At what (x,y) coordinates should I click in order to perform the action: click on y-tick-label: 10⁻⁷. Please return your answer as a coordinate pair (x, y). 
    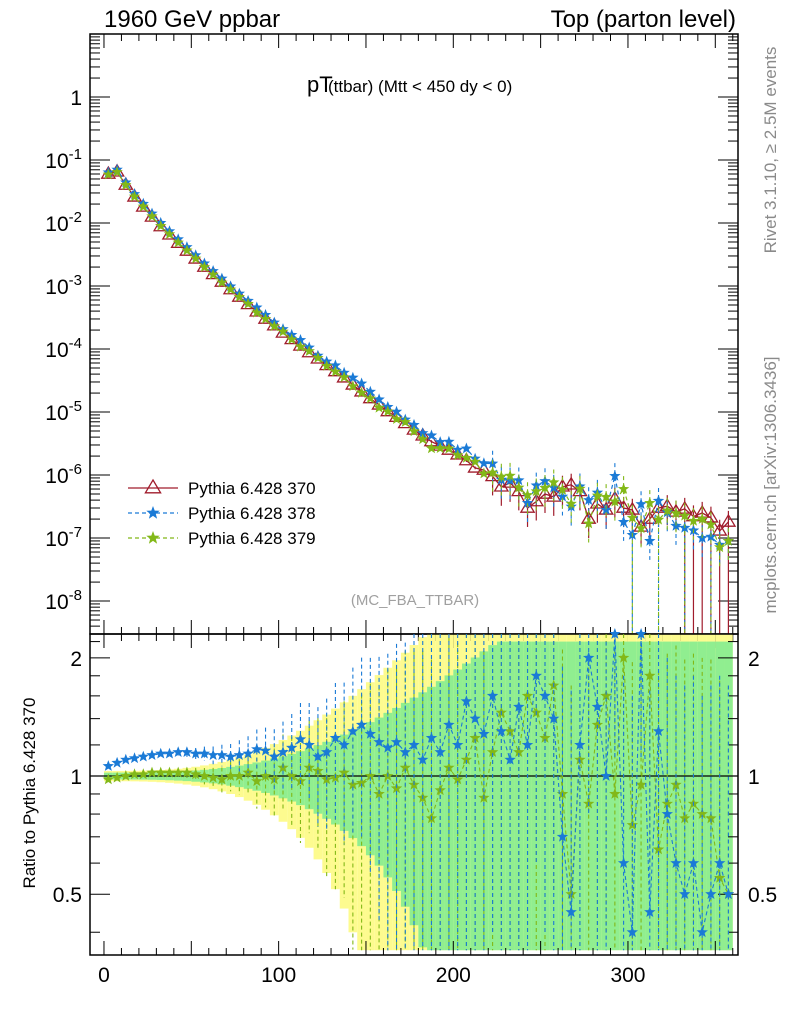
    Looking at the image, I should click on (63, 537).